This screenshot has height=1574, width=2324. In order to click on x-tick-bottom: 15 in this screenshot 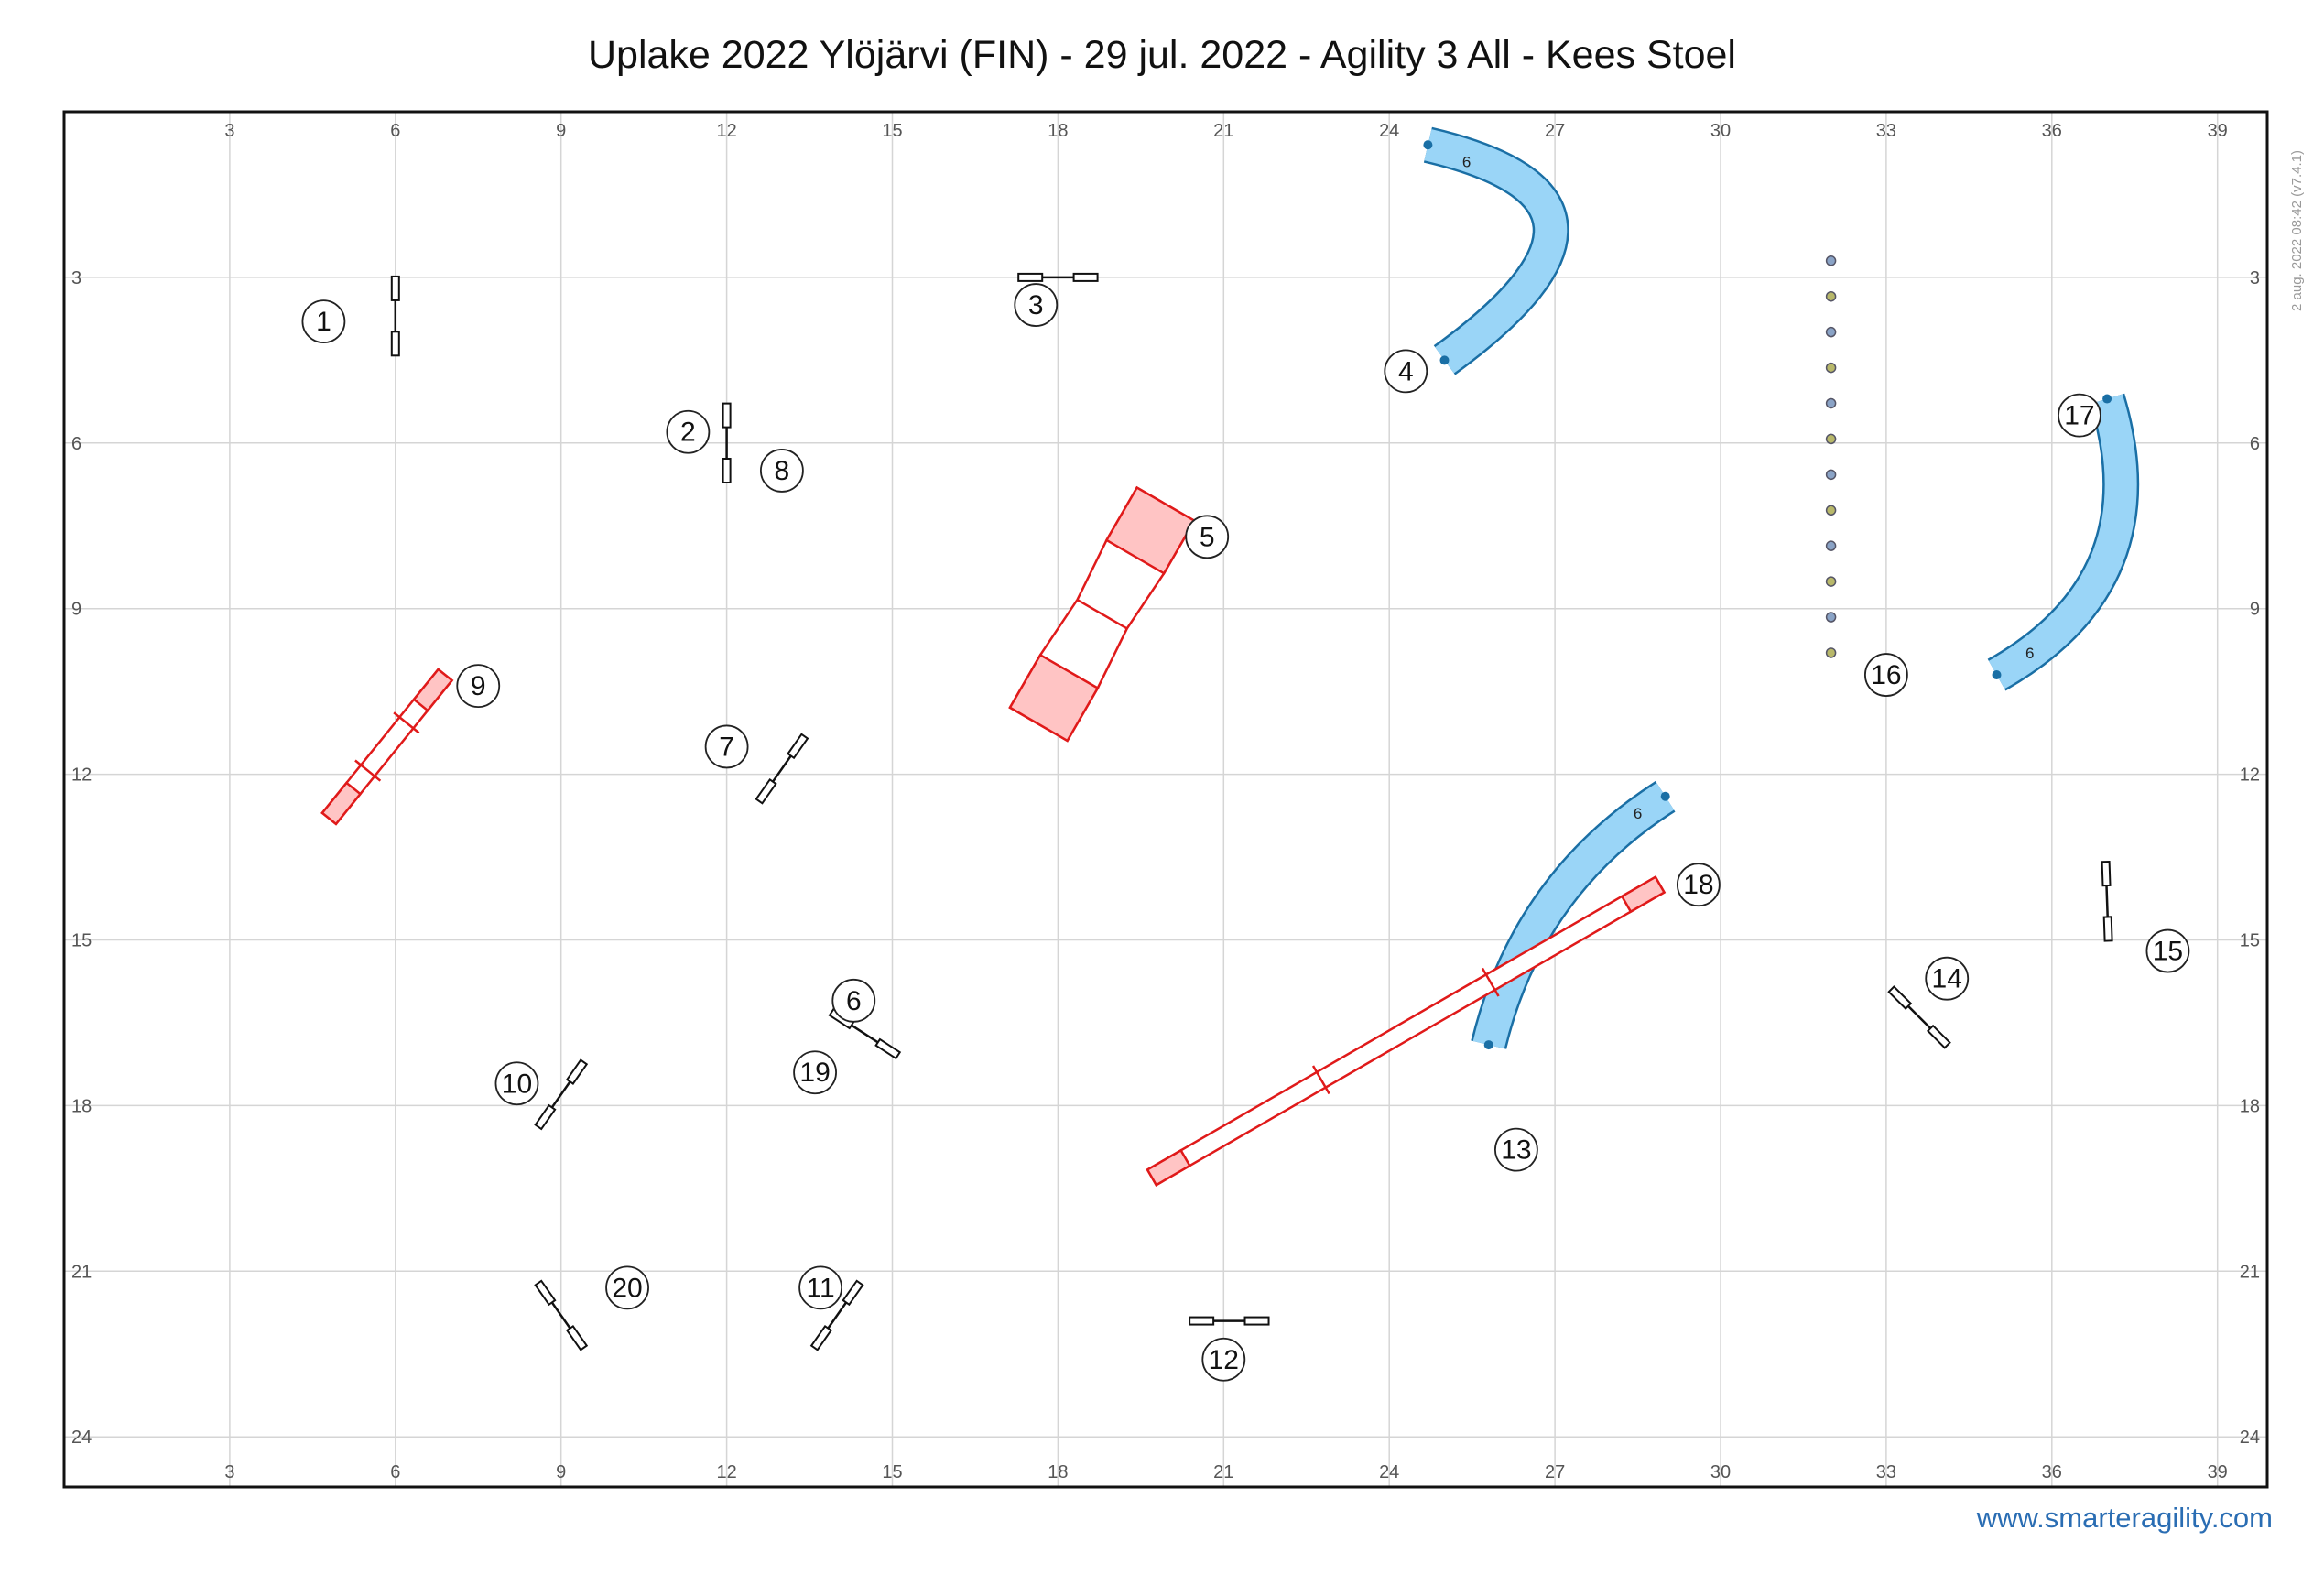, I will do `click(892, 1472)`.